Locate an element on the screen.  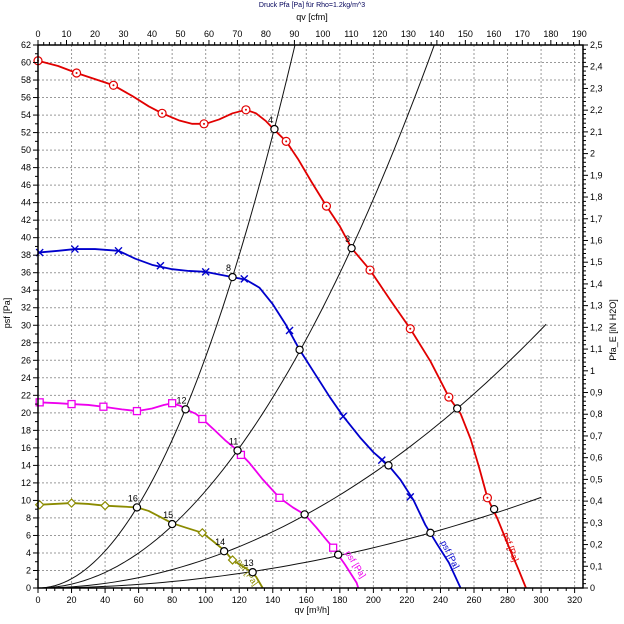
bottom-axis-tick-label: 20 is located at coordinates (72, 600).